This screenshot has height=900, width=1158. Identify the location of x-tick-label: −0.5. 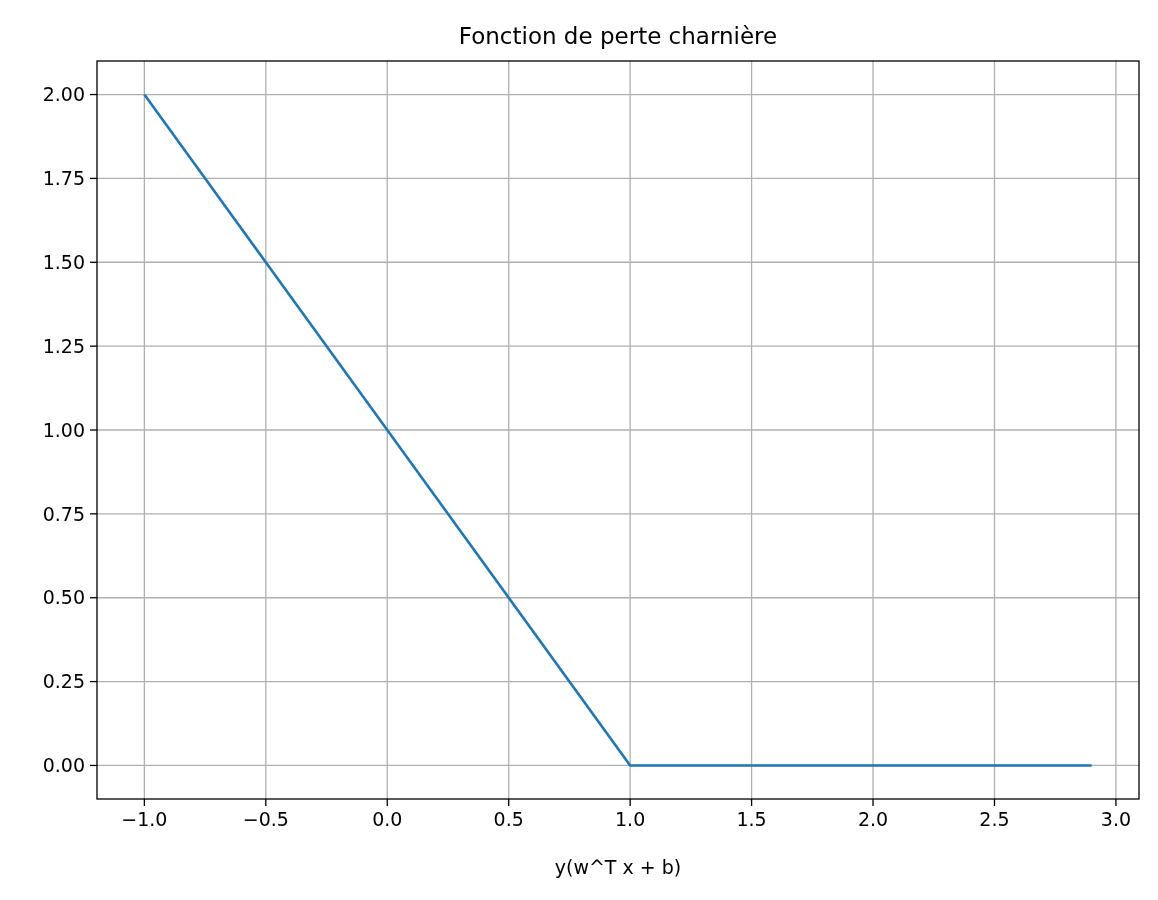
(265, 819).